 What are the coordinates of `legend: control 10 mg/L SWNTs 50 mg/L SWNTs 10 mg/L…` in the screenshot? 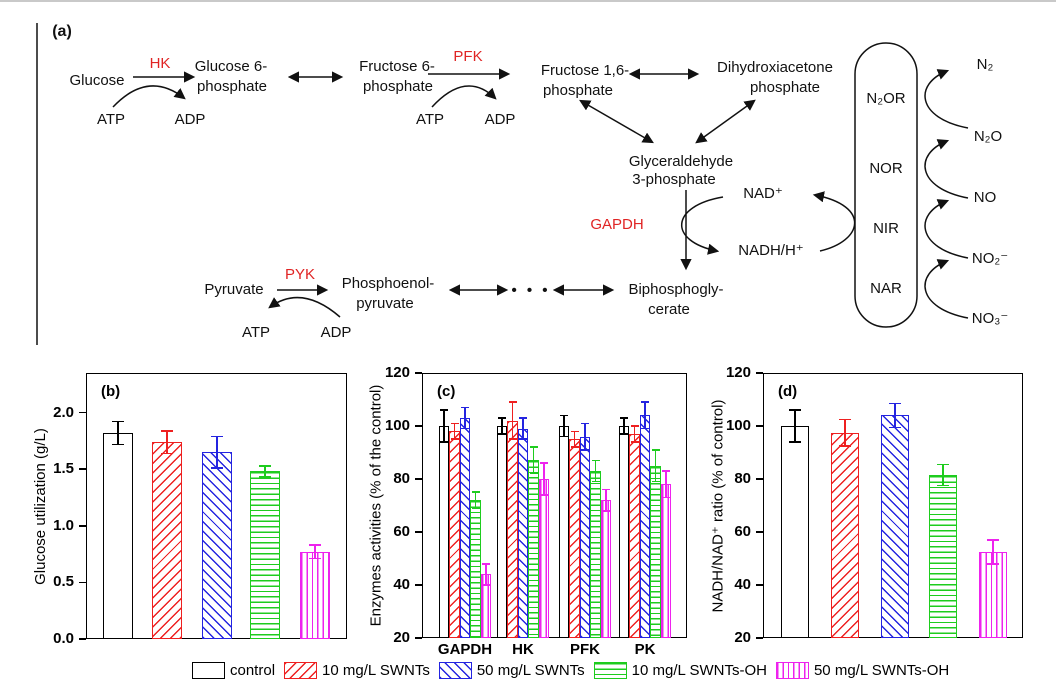 It's located at (570, 670).